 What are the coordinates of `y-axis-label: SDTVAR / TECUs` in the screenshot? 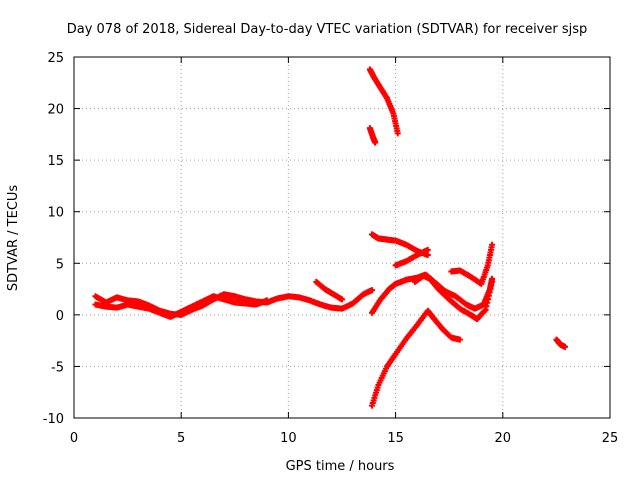 It's located at (13, 238).